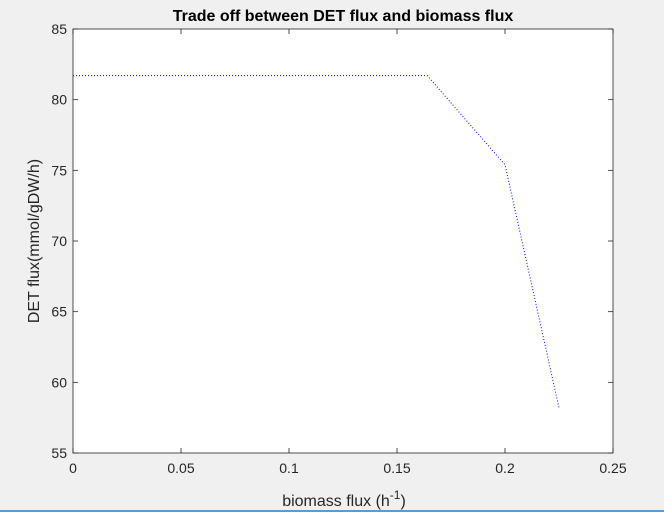  Describe the element at coordinates (332, 511) in the screenshot. I see `window-bottom-border` at that location.